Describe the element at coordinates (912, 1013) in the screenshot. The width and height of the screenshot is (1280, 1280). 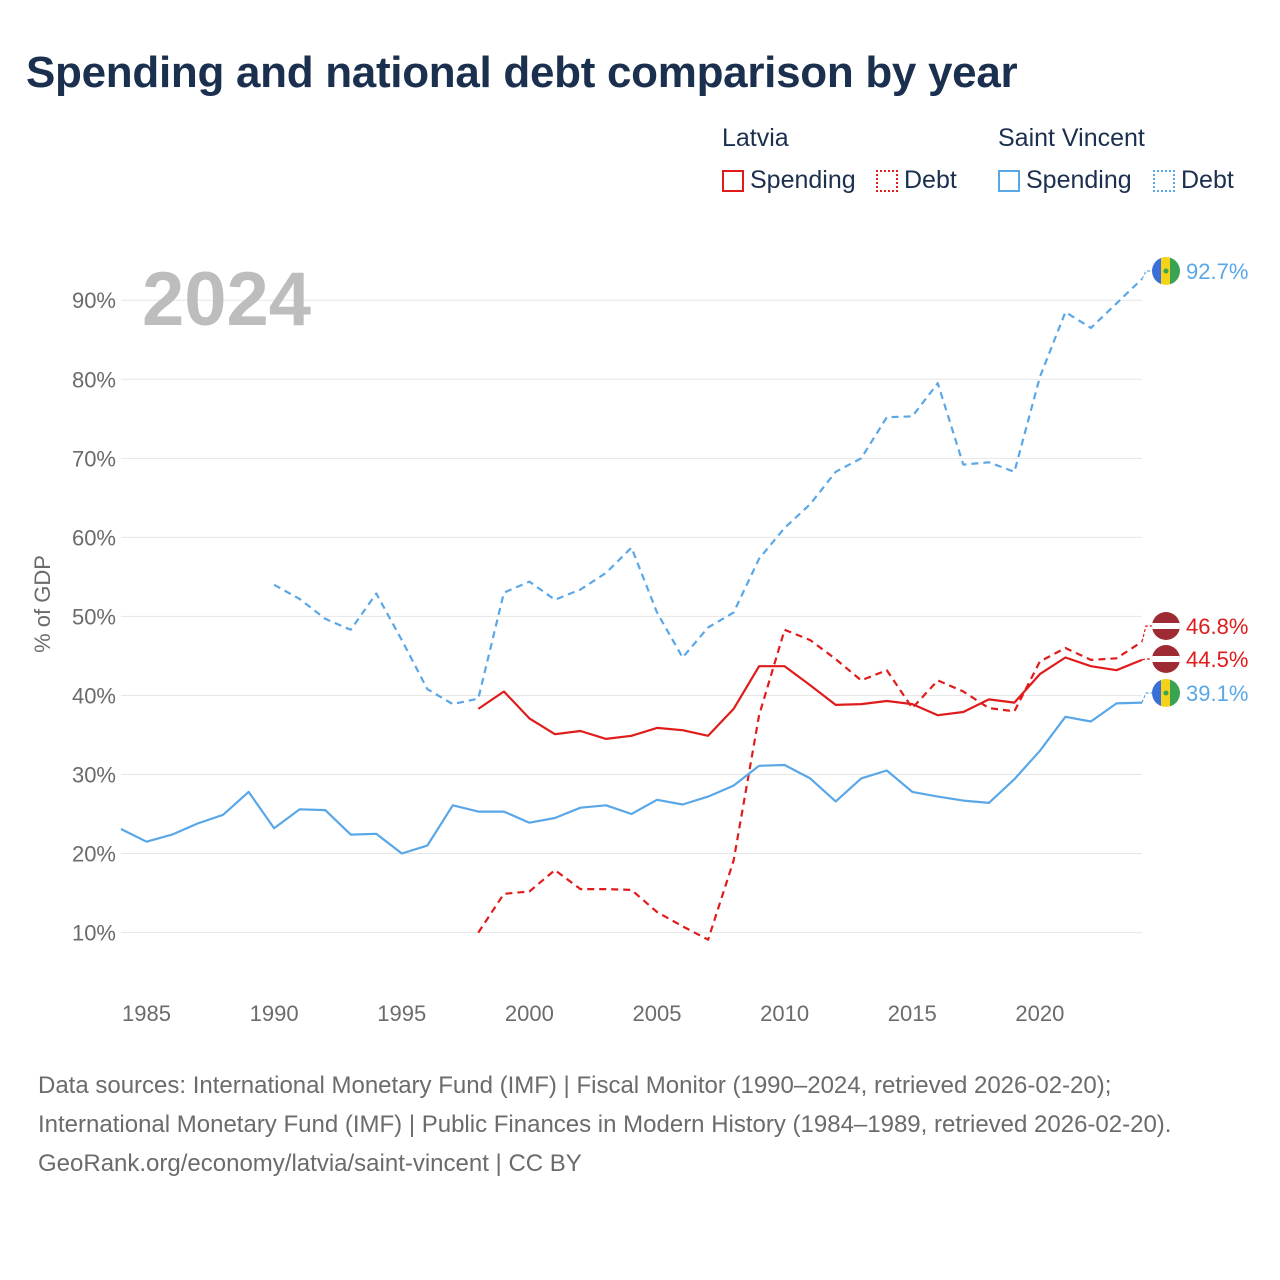
I see `x-tick-label: 2015` at that location.